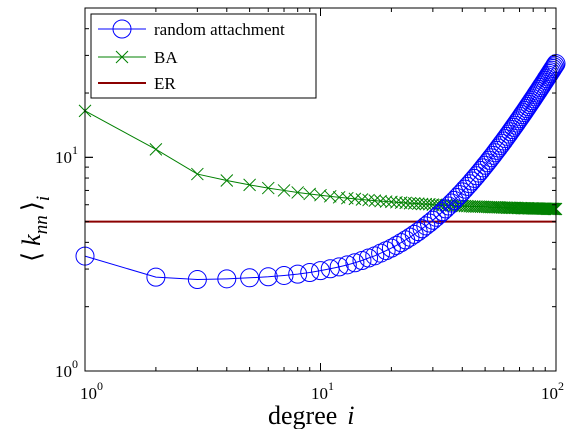 The width and height of the screenshot is (570, 429). What do you see at coordinates (166, 57) in the screenshot?
I see `legend-label-ba: BA` at bounding box center [166, 57].